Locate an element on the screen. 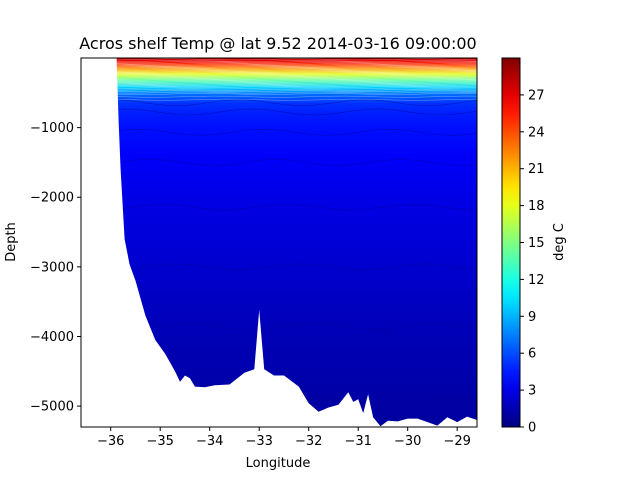 The image size is (640, 480). y-axis-label: Depth is located at coordinates (11, 242).